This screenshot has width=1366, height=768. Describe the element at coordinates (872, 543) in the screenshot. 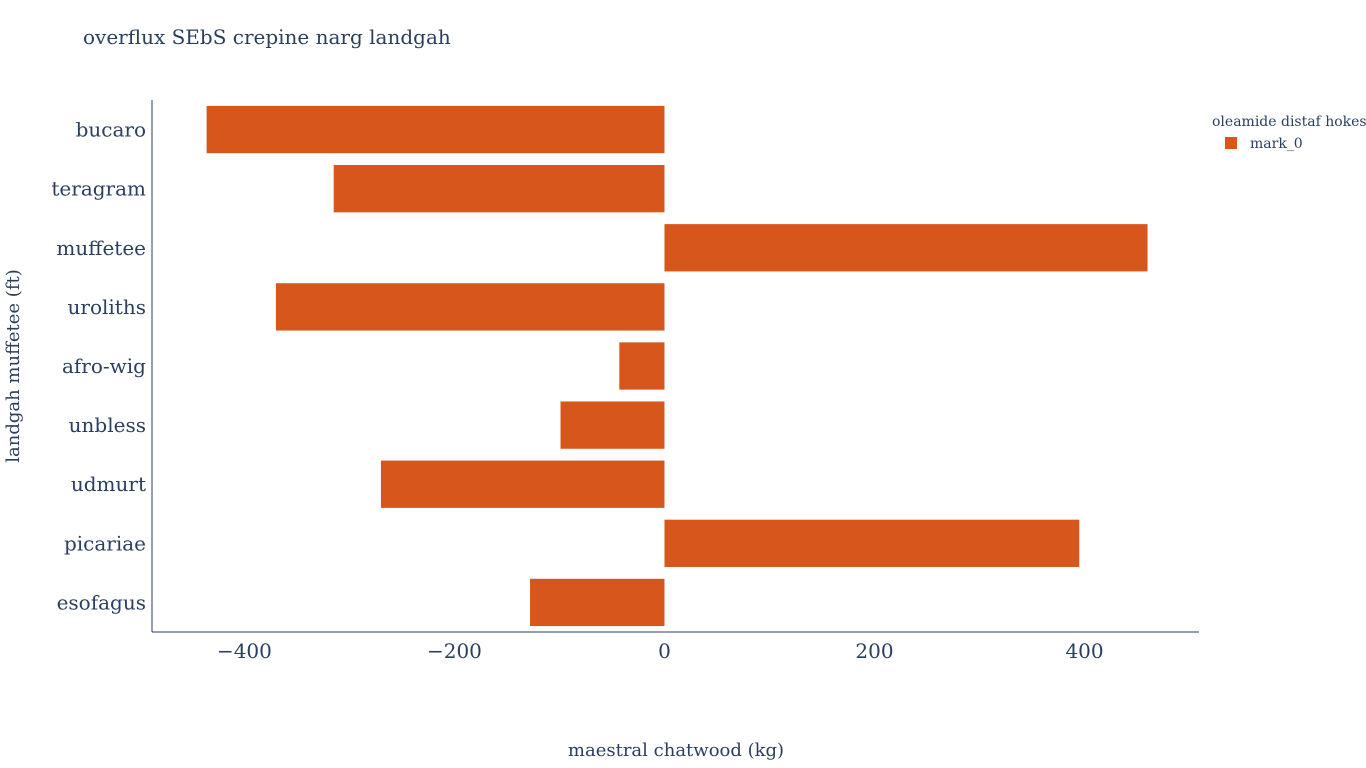

I see `bar-picariae` at that location.